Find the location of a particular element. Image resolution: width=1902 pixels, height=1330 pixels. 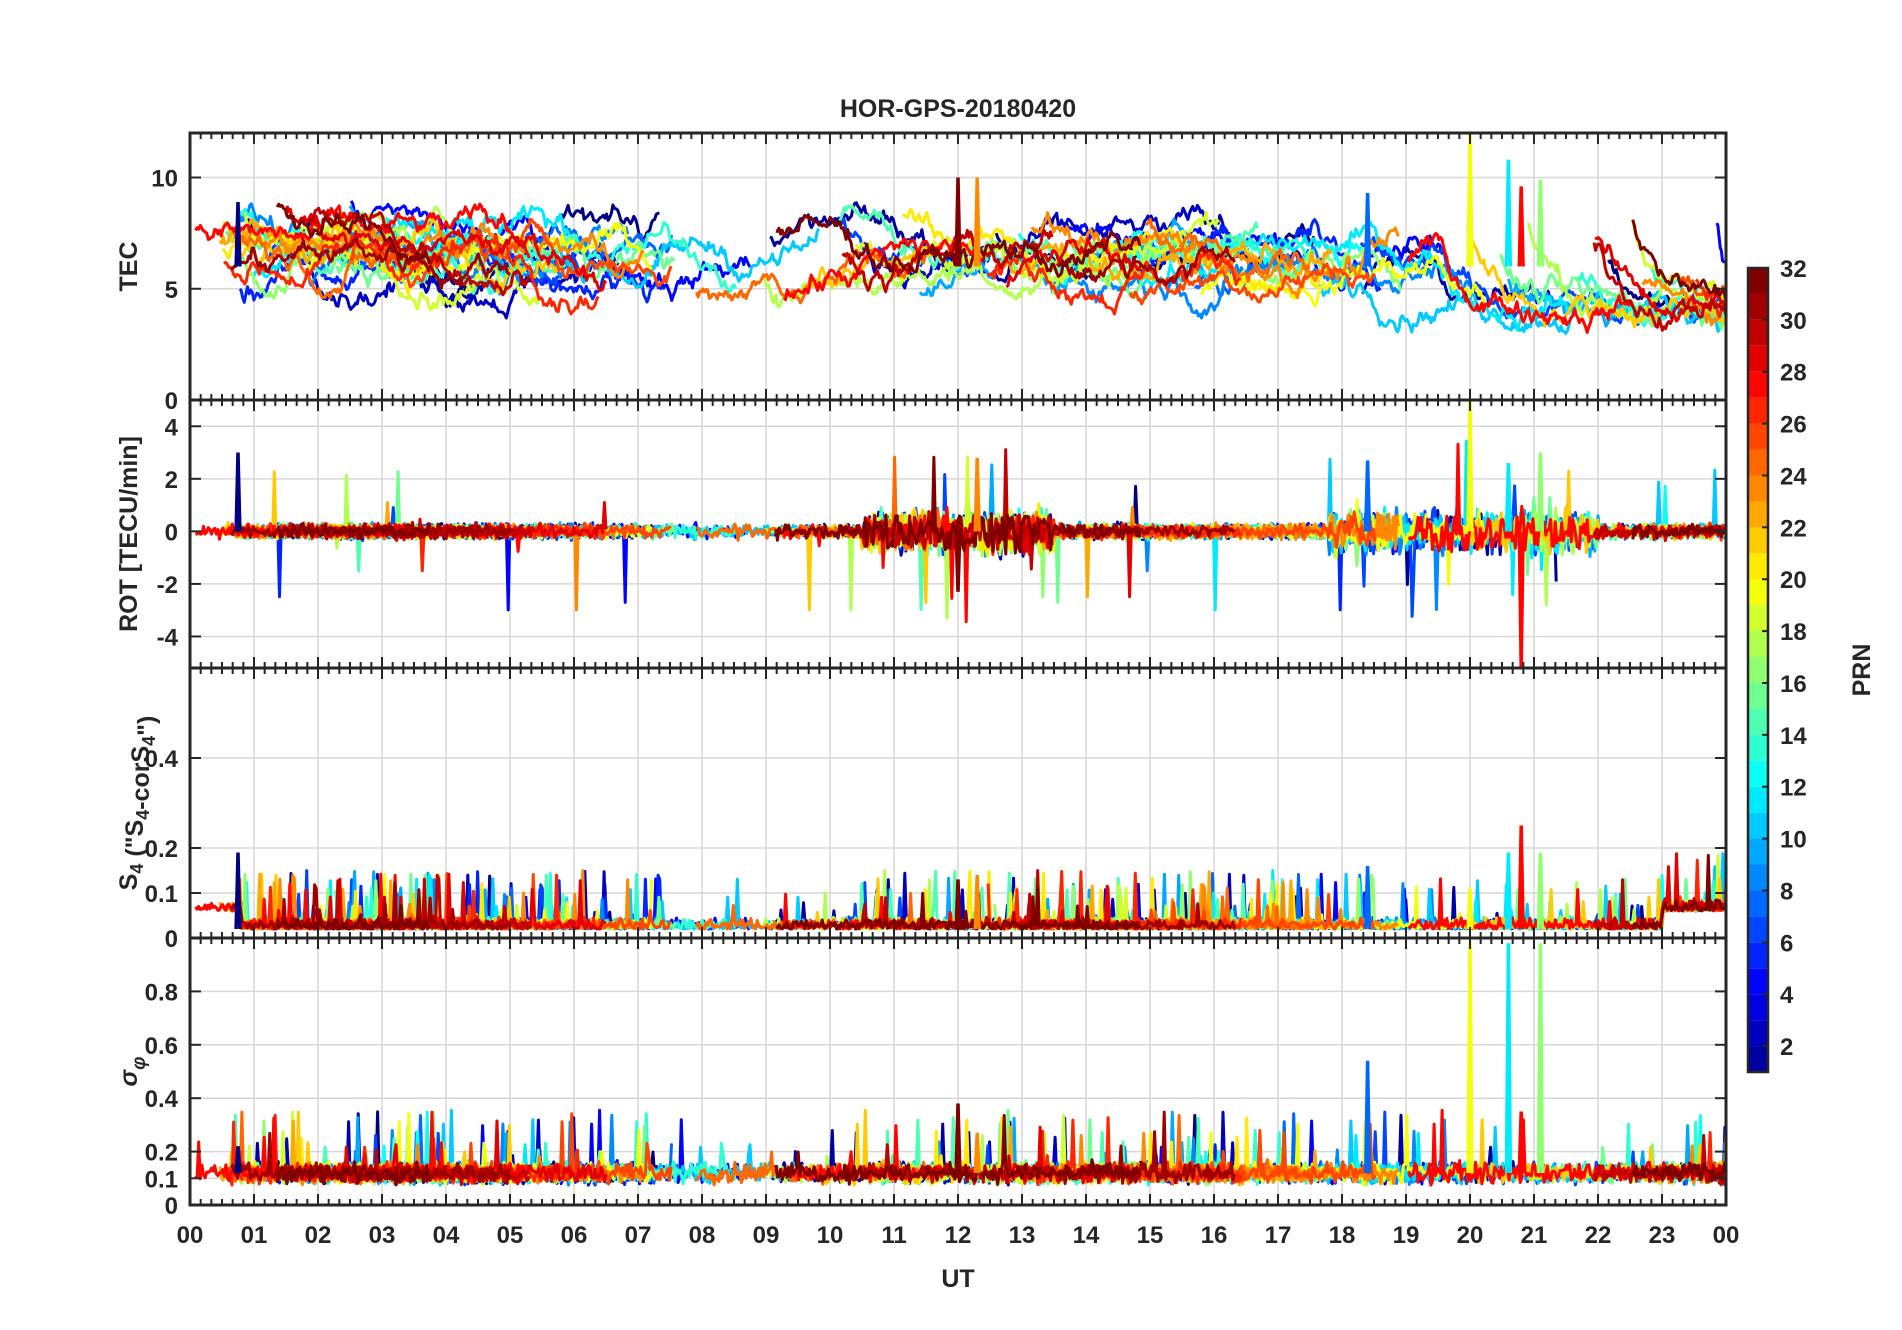

x-axis-label: UT is located at coordinates (957, 1279).